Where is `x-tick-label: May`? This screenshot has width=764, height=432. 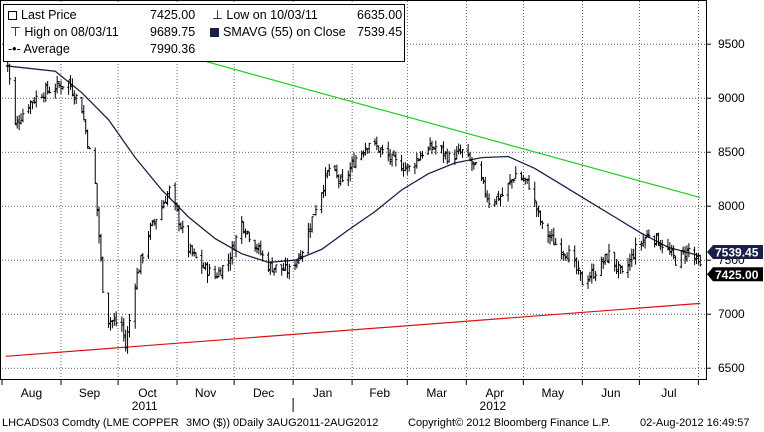
x-tick-label: May is located at coordinates (552, 393).